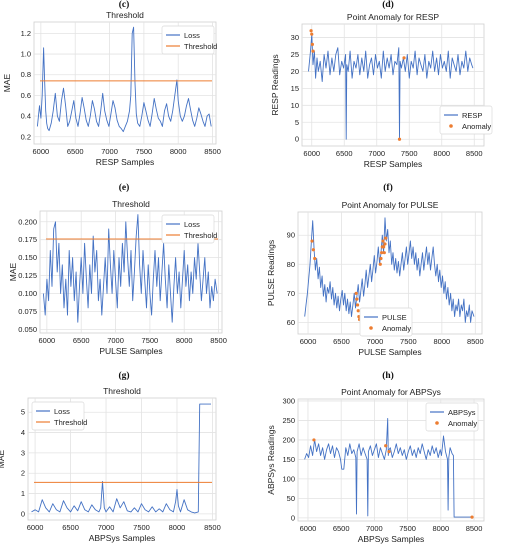 Image resolution: width=516 pixels, height=550 pixels. What do you see at coordinates (23, 473) in the screenshot?
I see `y-tick-label: 2` at bounding box center [23, 473].